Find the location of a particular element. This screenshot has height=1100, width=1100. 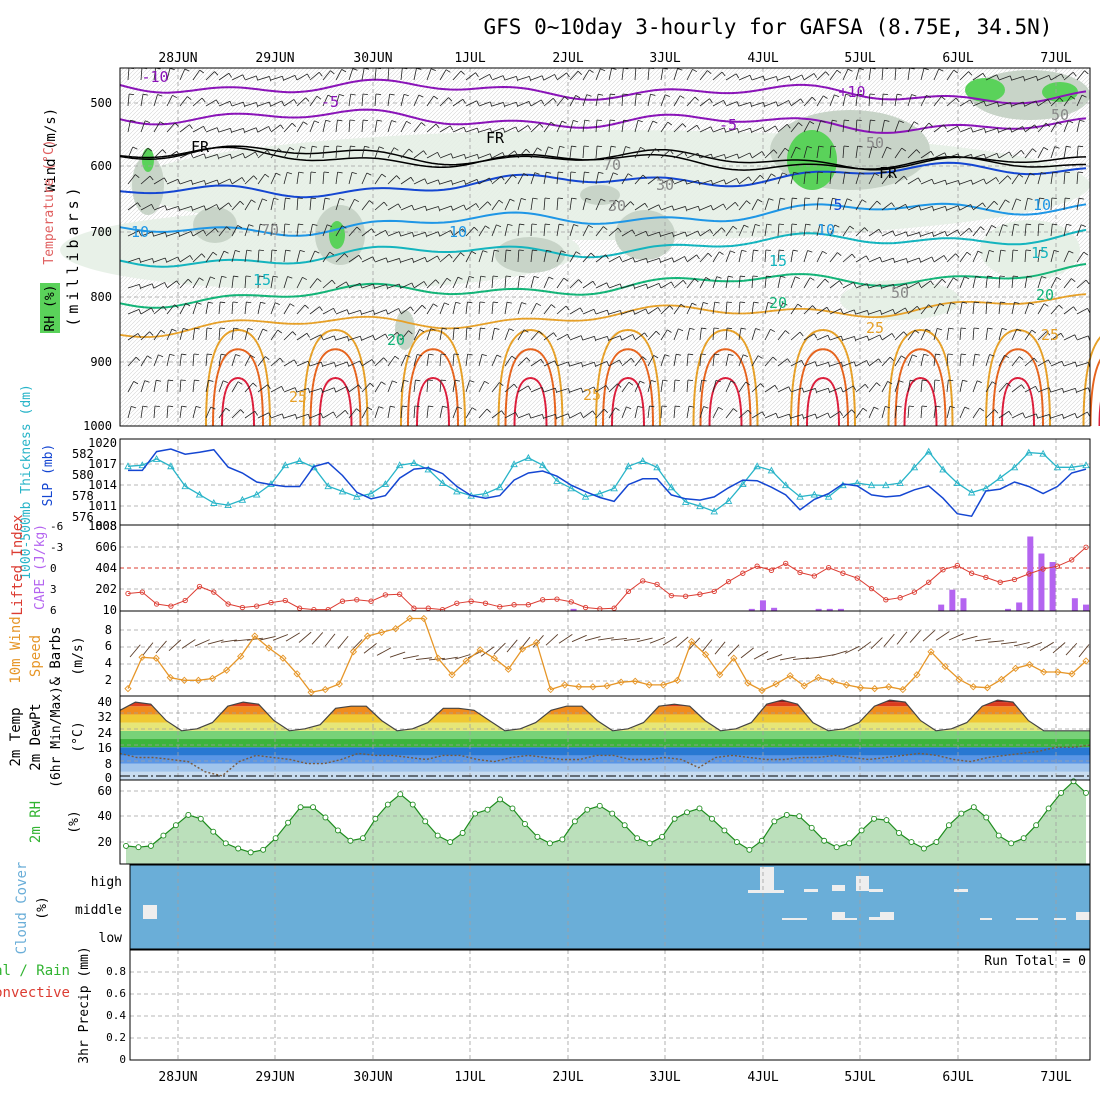

wind-speed-point is located at coordinates (170, 677).